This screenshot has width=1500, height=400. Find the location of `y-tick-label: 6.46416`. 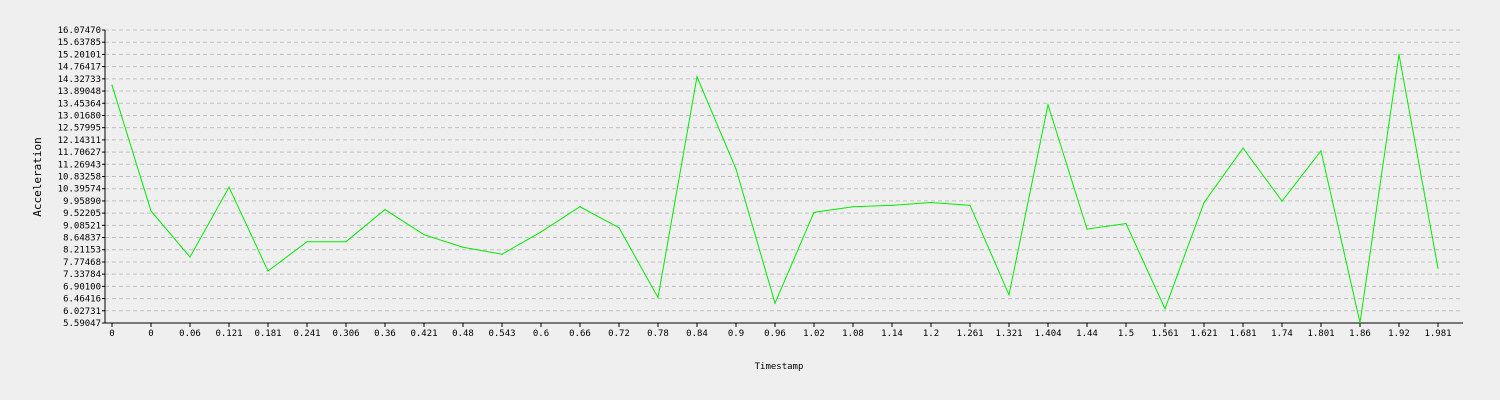

y-tick-label: 6.46416 is located at coordinates (82, 300).